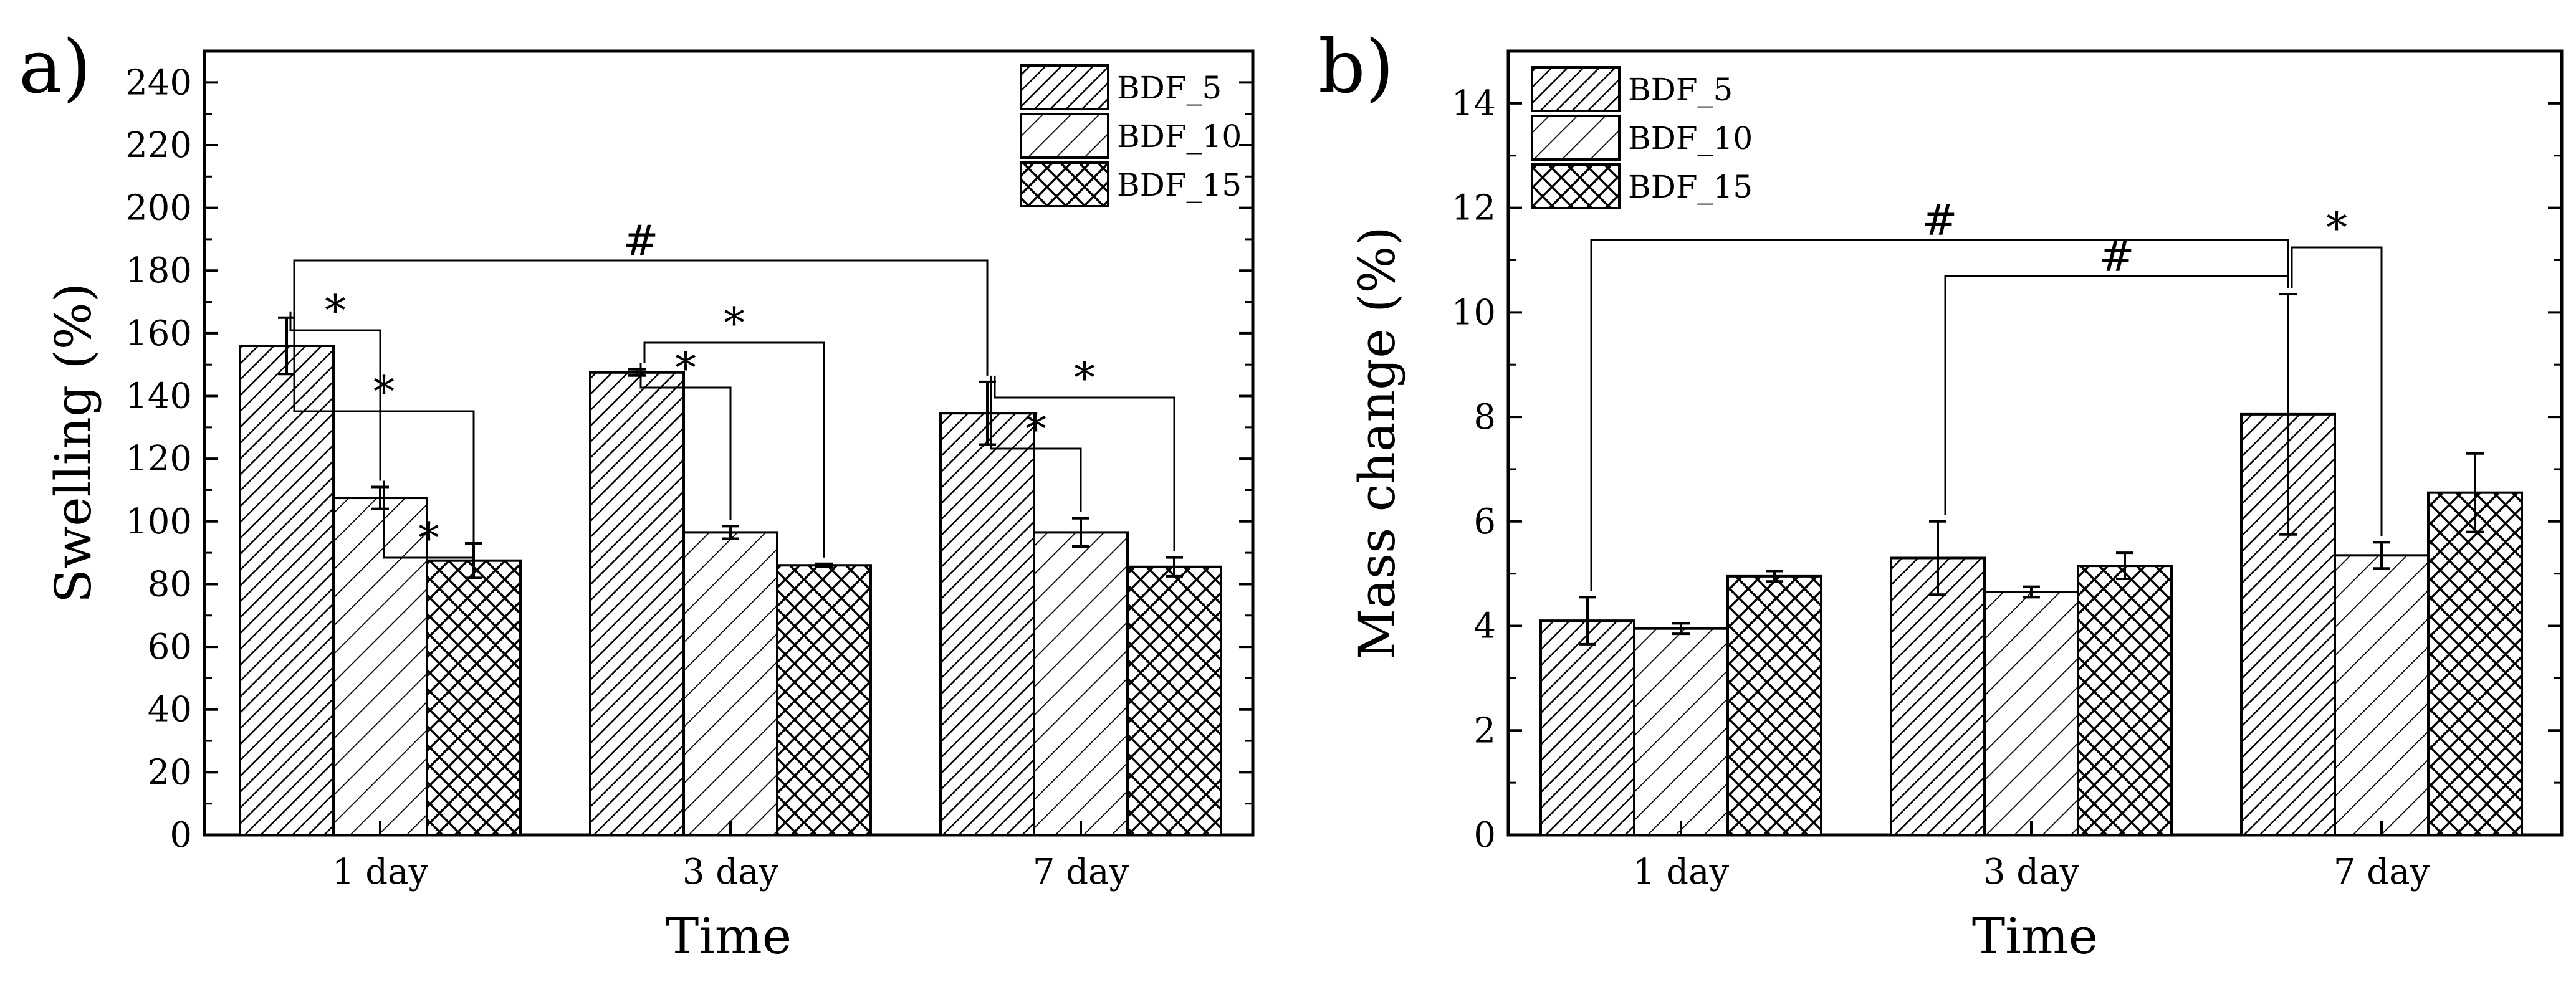  Describe the element at coordinates (159, 82) in the screenshot. I see `y-tick-label: 240` at that location.